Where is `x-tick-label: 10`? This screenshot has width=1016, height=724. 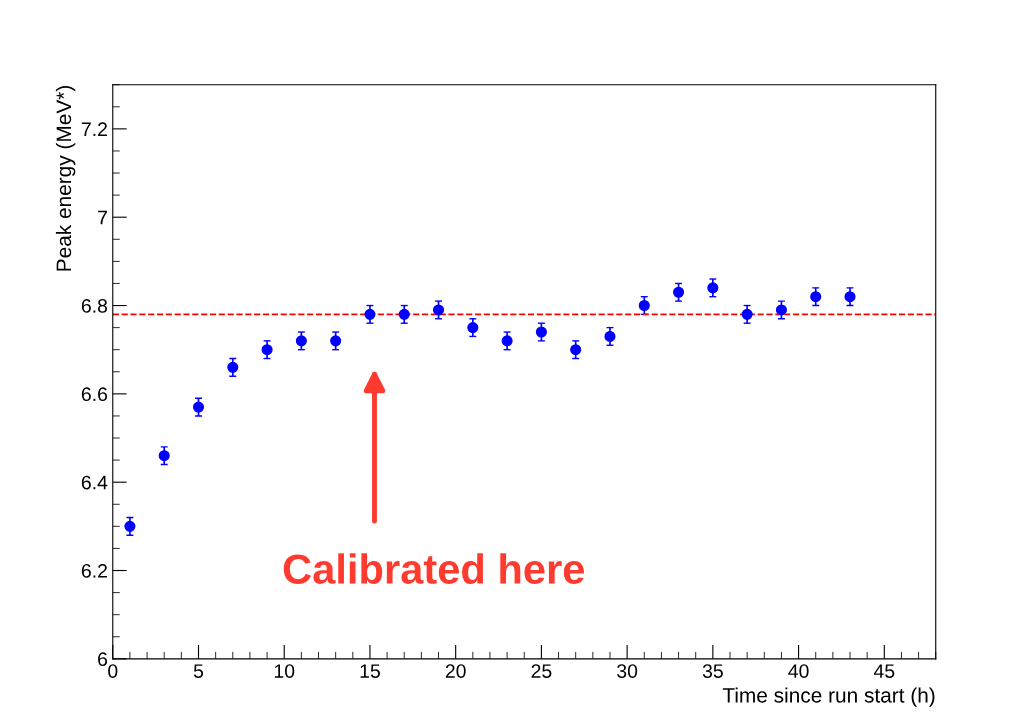
x-tick-label: 10 is located at coordinates (284, 671).